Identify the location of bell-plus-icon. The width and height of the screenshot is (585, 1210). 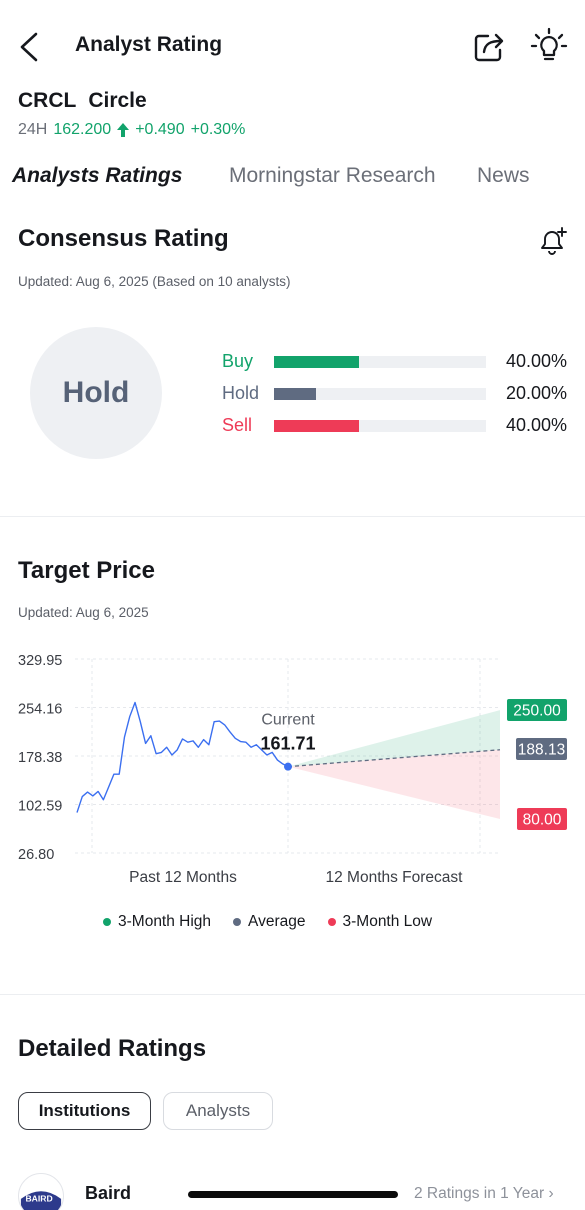
(553, 241).